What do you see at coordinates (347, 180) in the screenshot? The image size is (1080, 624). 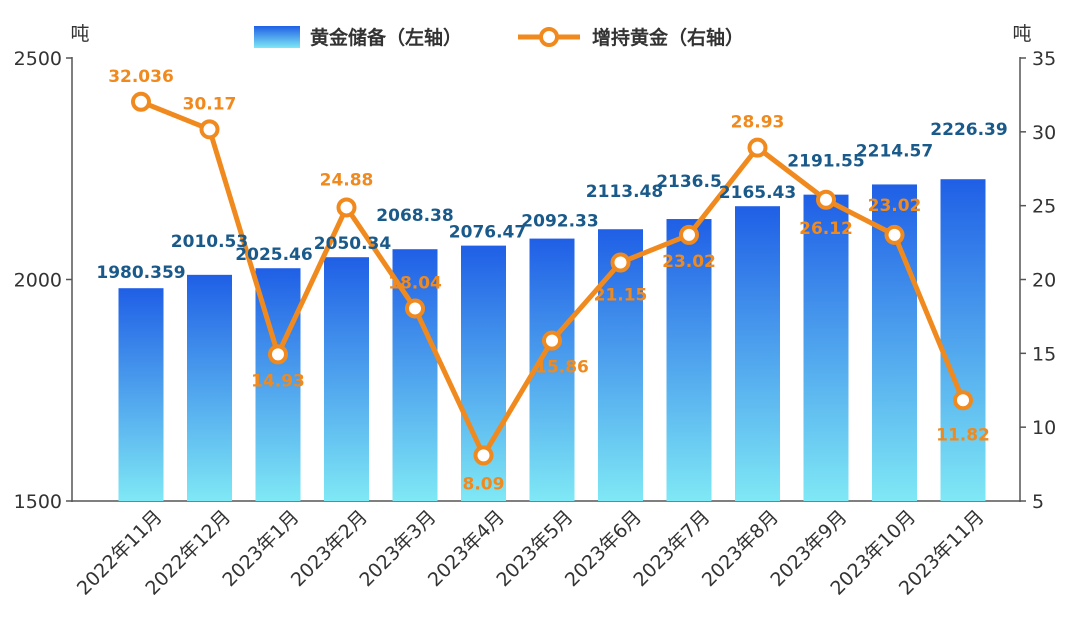 I see `line-data-label: 24.88` at bounding box center [347, 180].